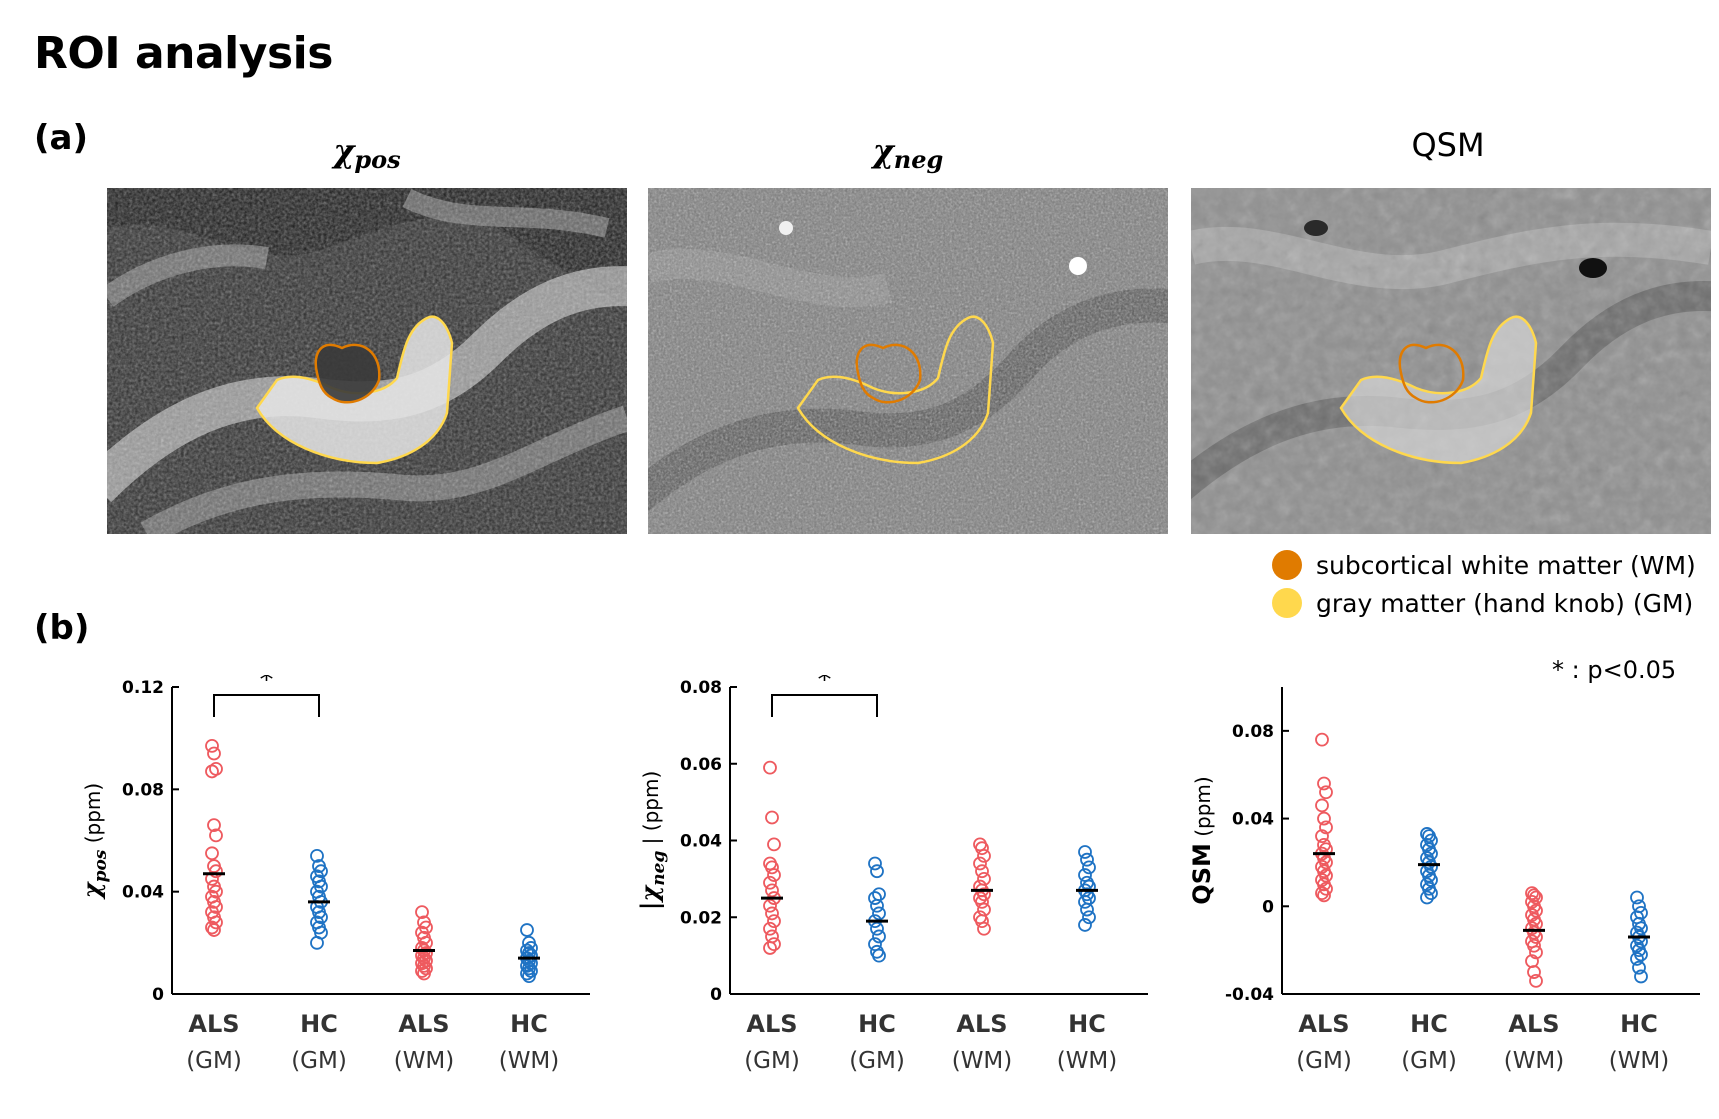 The width and height of the screenshot is (1719, 1119). Describe the element at coordinates (1287, 603) in the screenshot. I see `legend-swatch-gm` at that location.